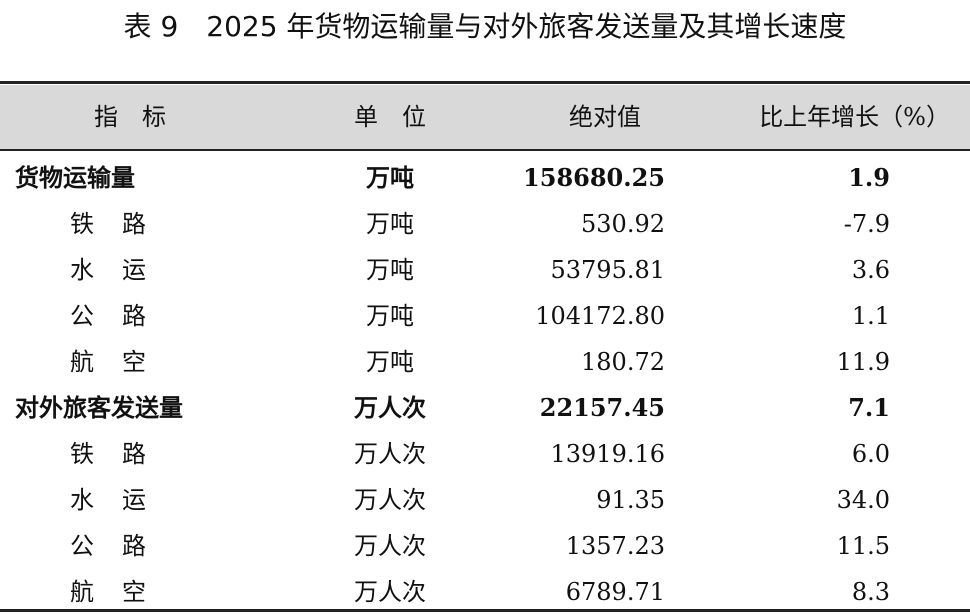  What do you see at coordinates (623, 362) in the screenshot?
I see `table-cell: 180.72` at bounding box center [623, 362].